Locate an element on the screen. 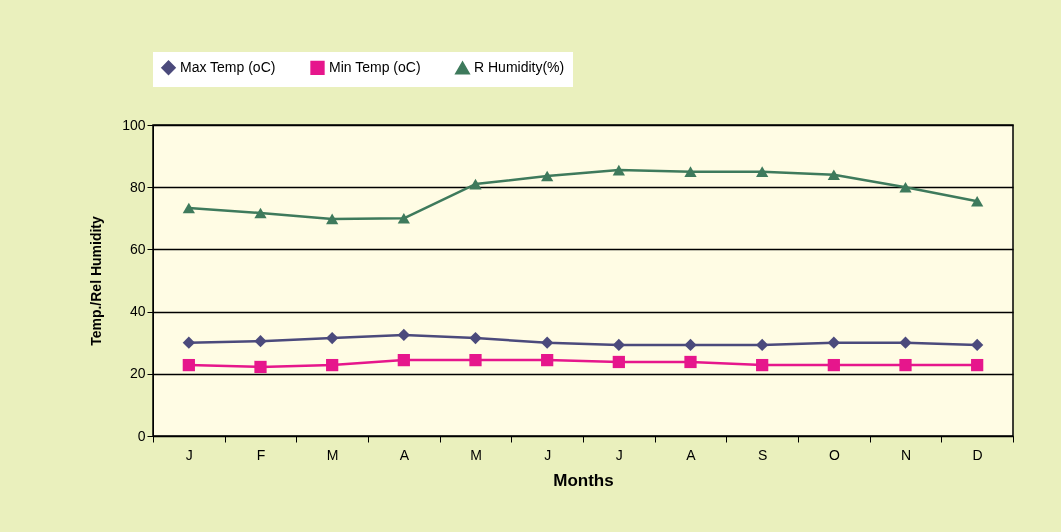  x-tick-label: N is located at coordinates (906, 454).